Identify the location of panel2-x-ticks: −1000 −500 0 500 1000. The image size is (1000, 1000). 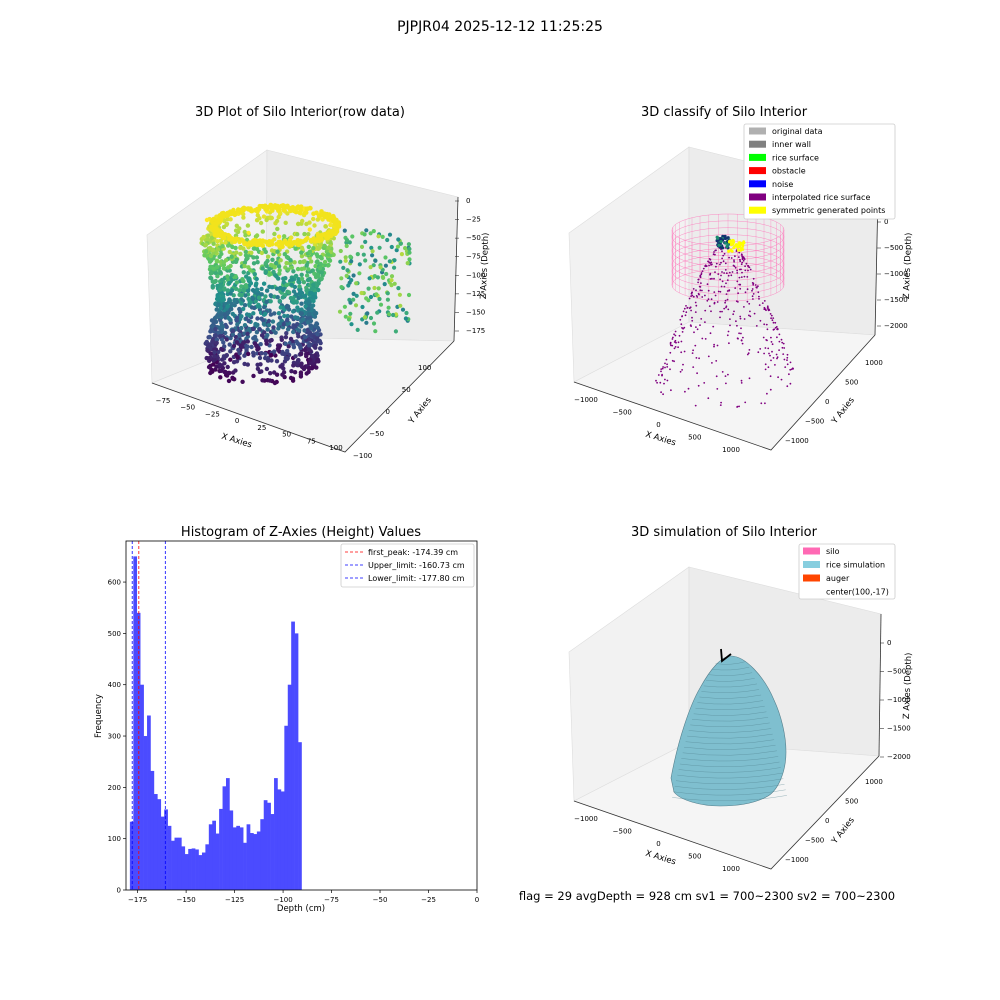
(657, 425).